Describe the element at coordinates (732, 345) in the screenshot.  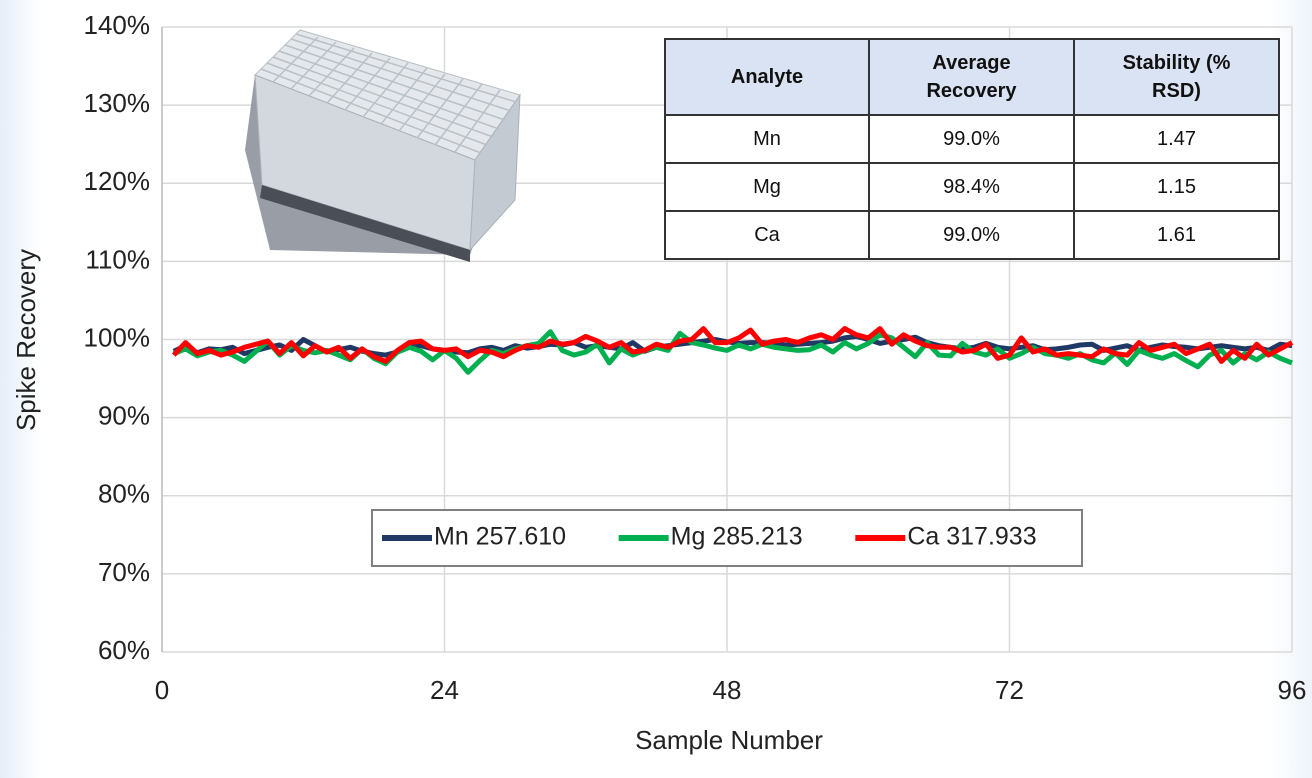
I see `series-line` at that location.